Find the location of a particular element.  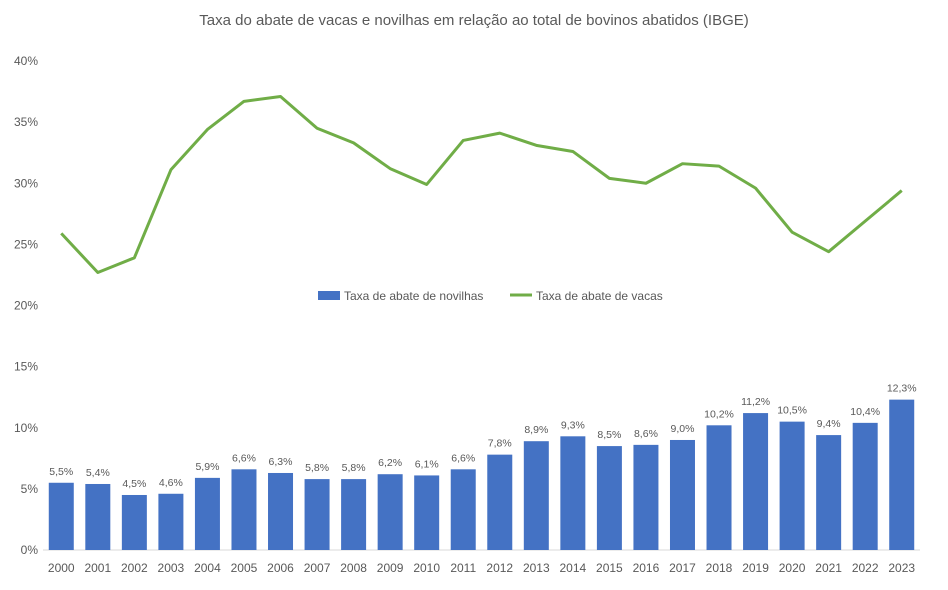

bar-data-label: 8,9% is located at coordinates (536, 430).